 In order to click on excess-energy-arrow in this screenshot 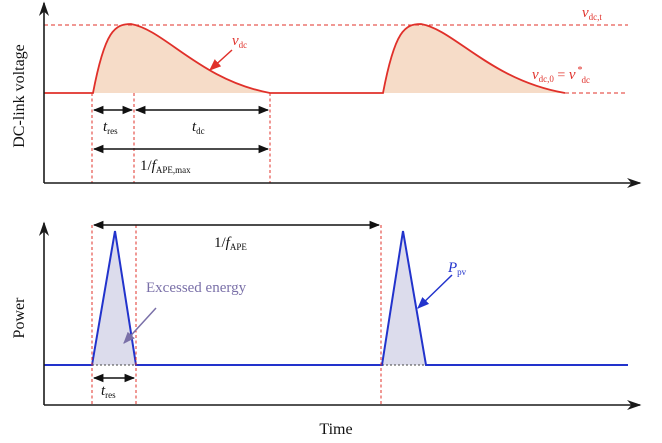, I will do `click(140, 325)`.